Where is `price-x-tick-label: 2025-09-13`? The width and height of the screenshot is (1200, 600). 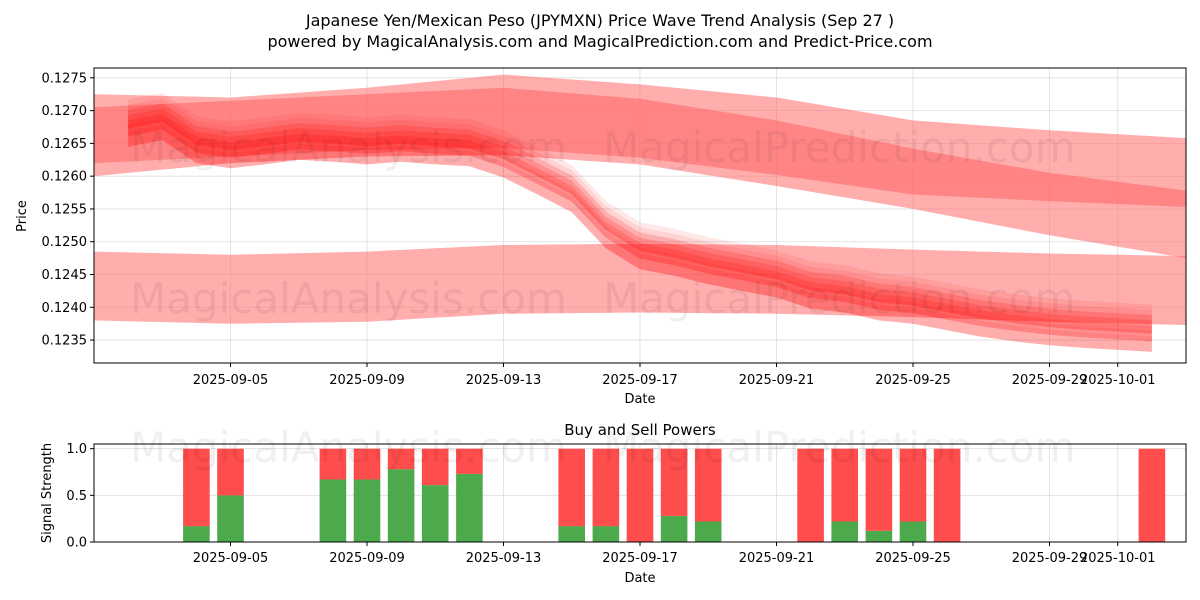 price-x-tick-label: 2025-09-13 is located at coordinates (504, 380).